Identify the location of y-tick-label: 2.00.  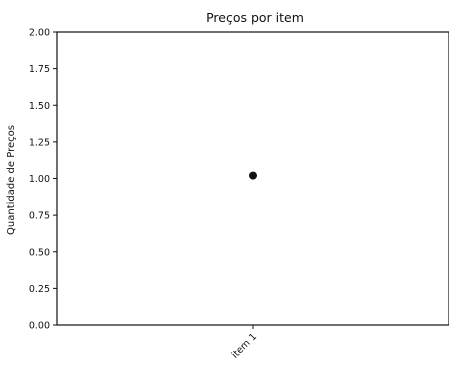
(39, 33).